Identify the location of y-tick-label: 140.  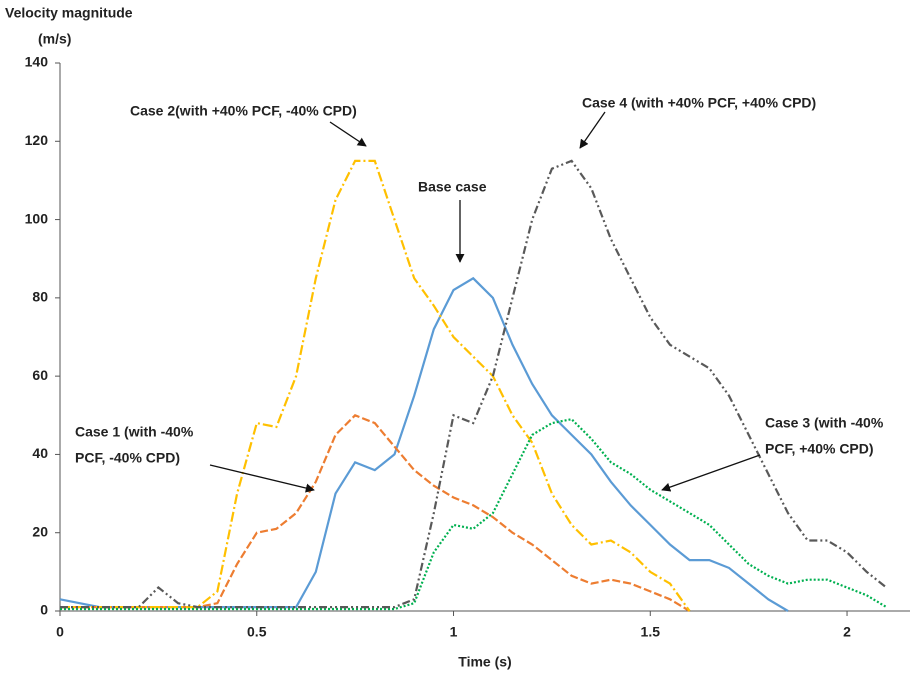
(37, 62).